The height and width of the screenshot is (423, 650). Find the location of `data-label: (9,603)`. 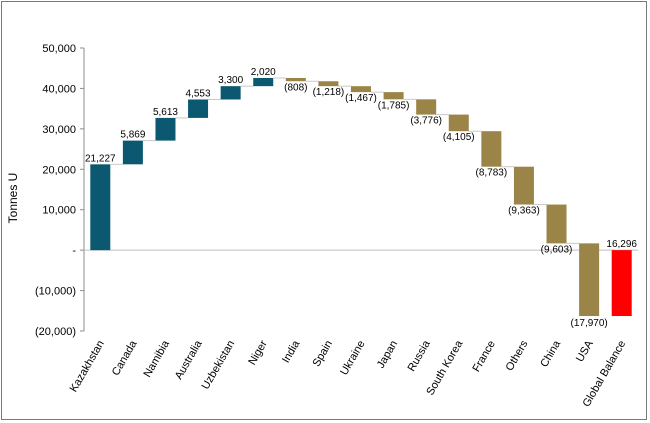

data-label: (9,603) is located at coordinates (557, 249).